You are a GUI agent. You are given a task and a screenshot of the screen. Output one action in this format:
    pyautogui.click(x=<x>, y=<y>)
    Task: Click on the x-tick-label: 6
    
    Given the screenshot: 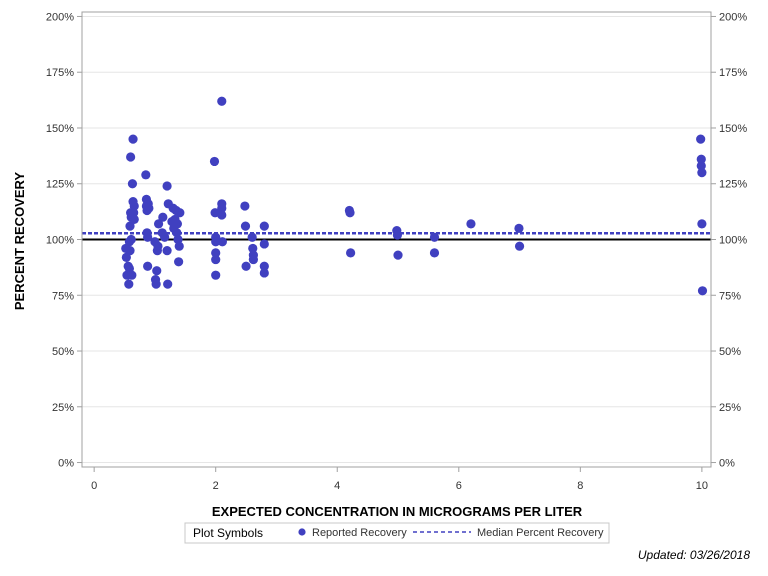 What is the action you would take?
    pyautogui.click(x=459, y=486)
    